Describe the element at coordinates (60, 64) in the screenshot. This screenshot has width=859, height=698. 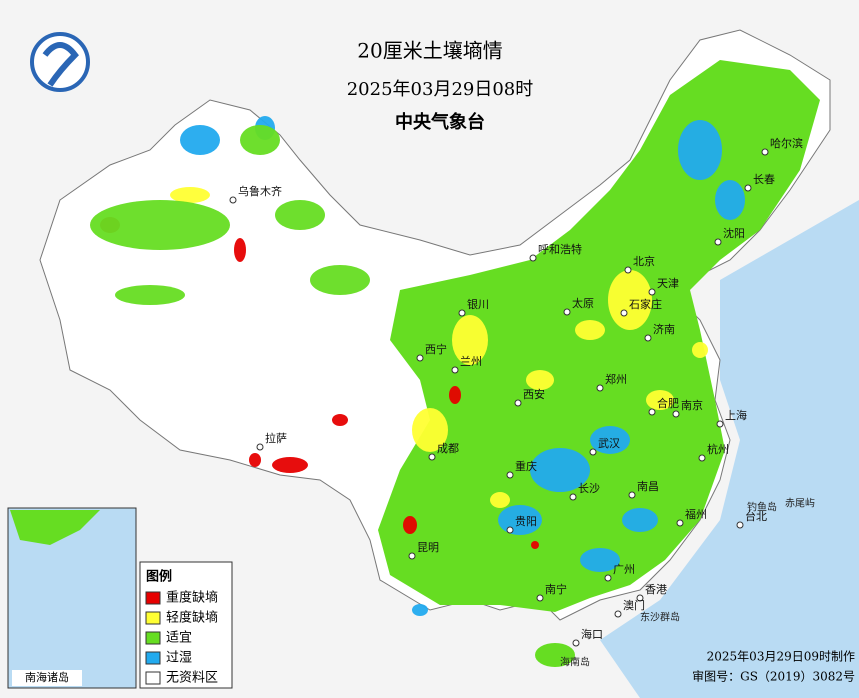
I see `logo-mark` at that location.